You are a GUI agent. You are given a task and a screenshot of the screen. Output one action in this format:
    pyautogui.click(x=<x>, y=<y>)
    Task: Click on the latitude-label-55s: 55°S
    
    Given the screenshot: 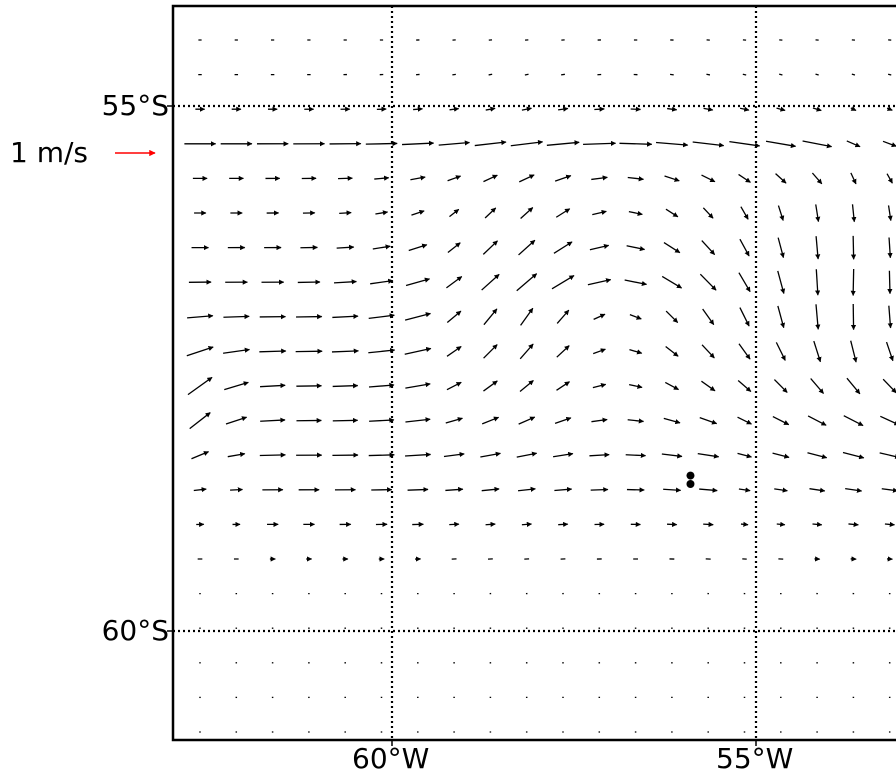 What is the action you would take?
    pyautogui.click(x=135, y=105)
    